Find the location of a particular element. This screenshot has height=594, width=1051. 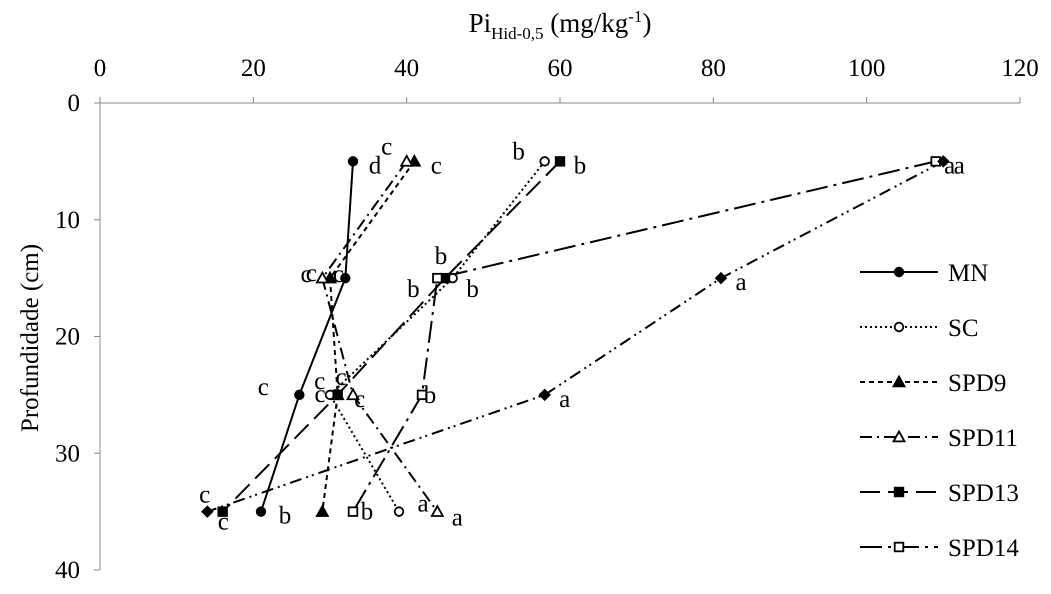

x-tick-label-6: 120 is located at coordinates (1020, 68).